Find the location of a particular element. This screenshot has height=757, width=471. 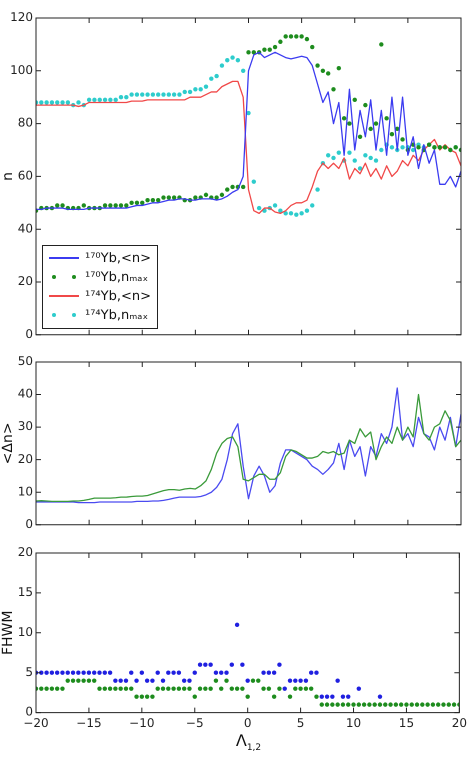

legend-label: ¹⁷⁰Yb,<n> is located at coordinates (118, 258).